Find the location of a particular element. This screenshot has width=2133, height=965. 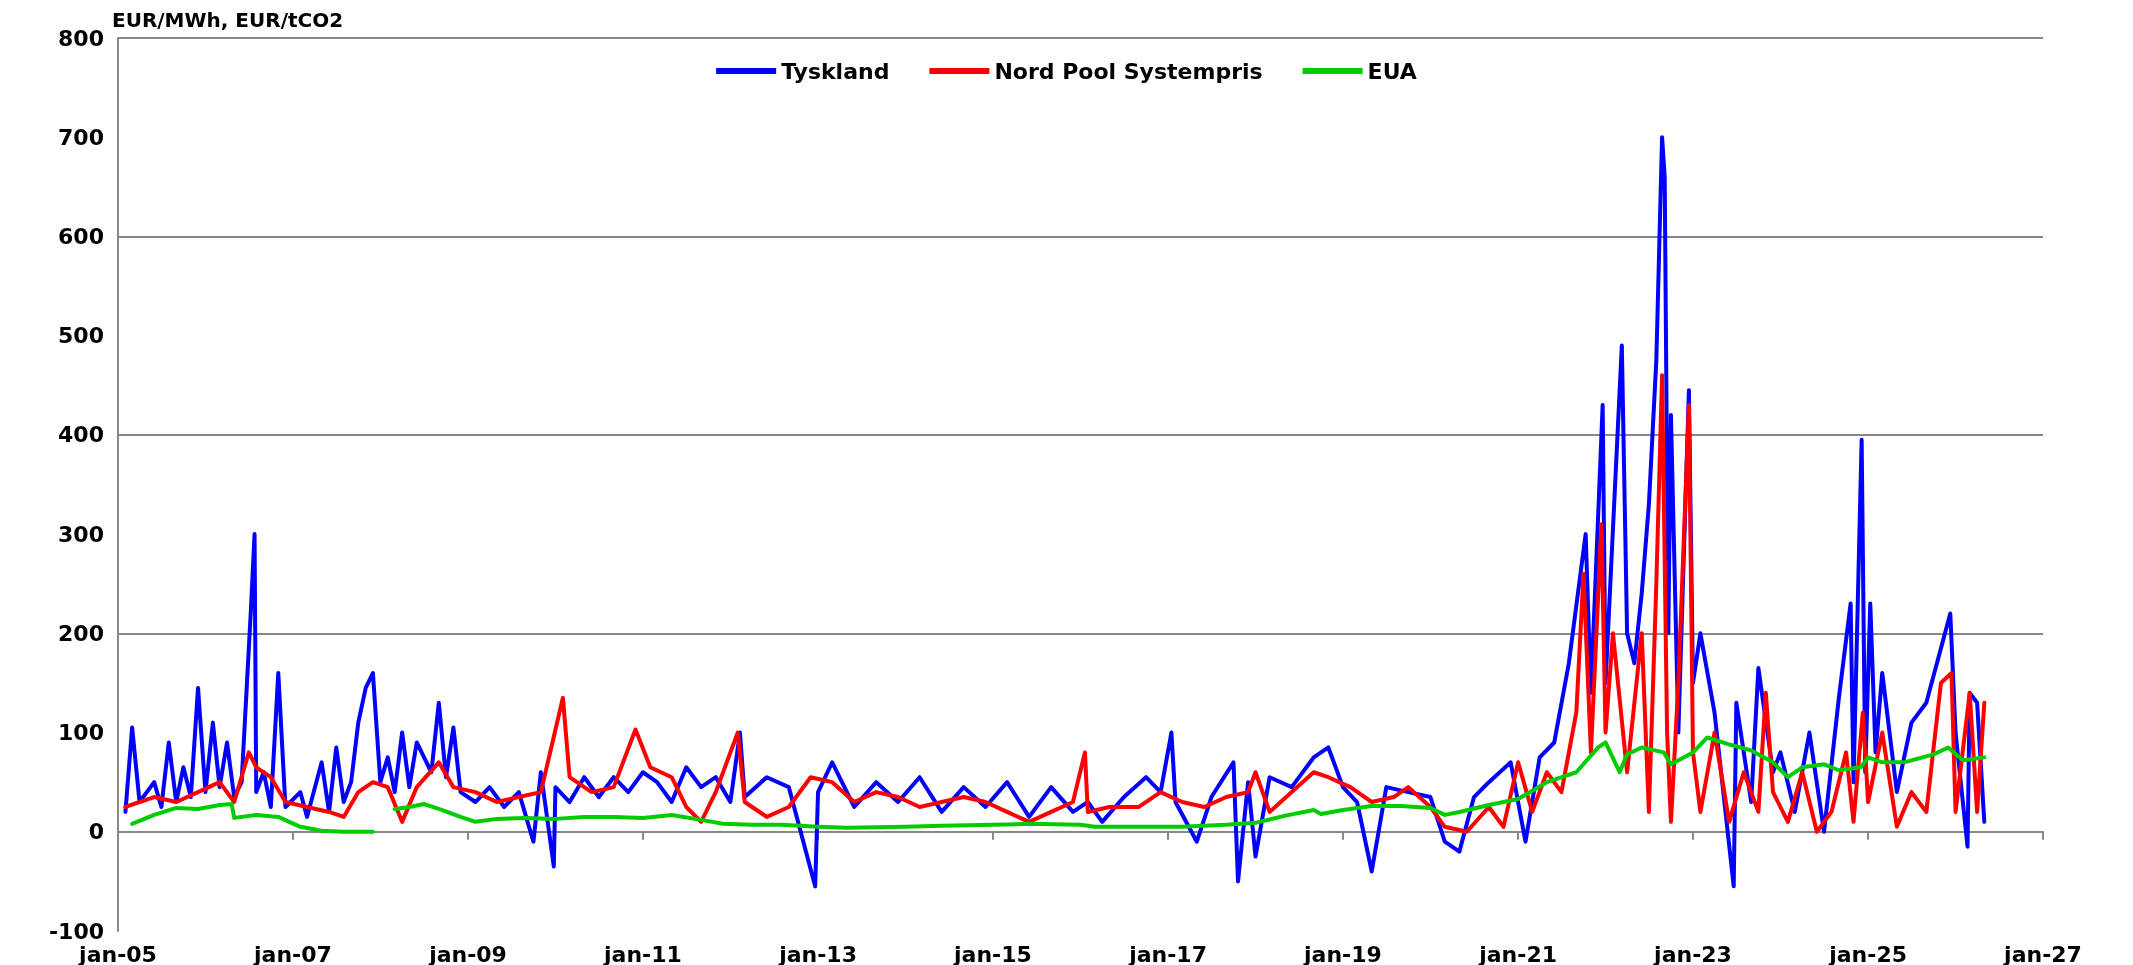

y-tick-label: 700 is located at coordinates (81, 137).